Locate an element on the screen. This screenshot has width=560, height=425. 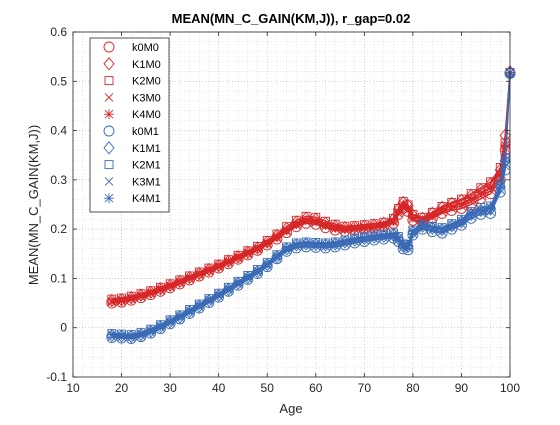
data-point-diamond is located at coordinates (500, 187).